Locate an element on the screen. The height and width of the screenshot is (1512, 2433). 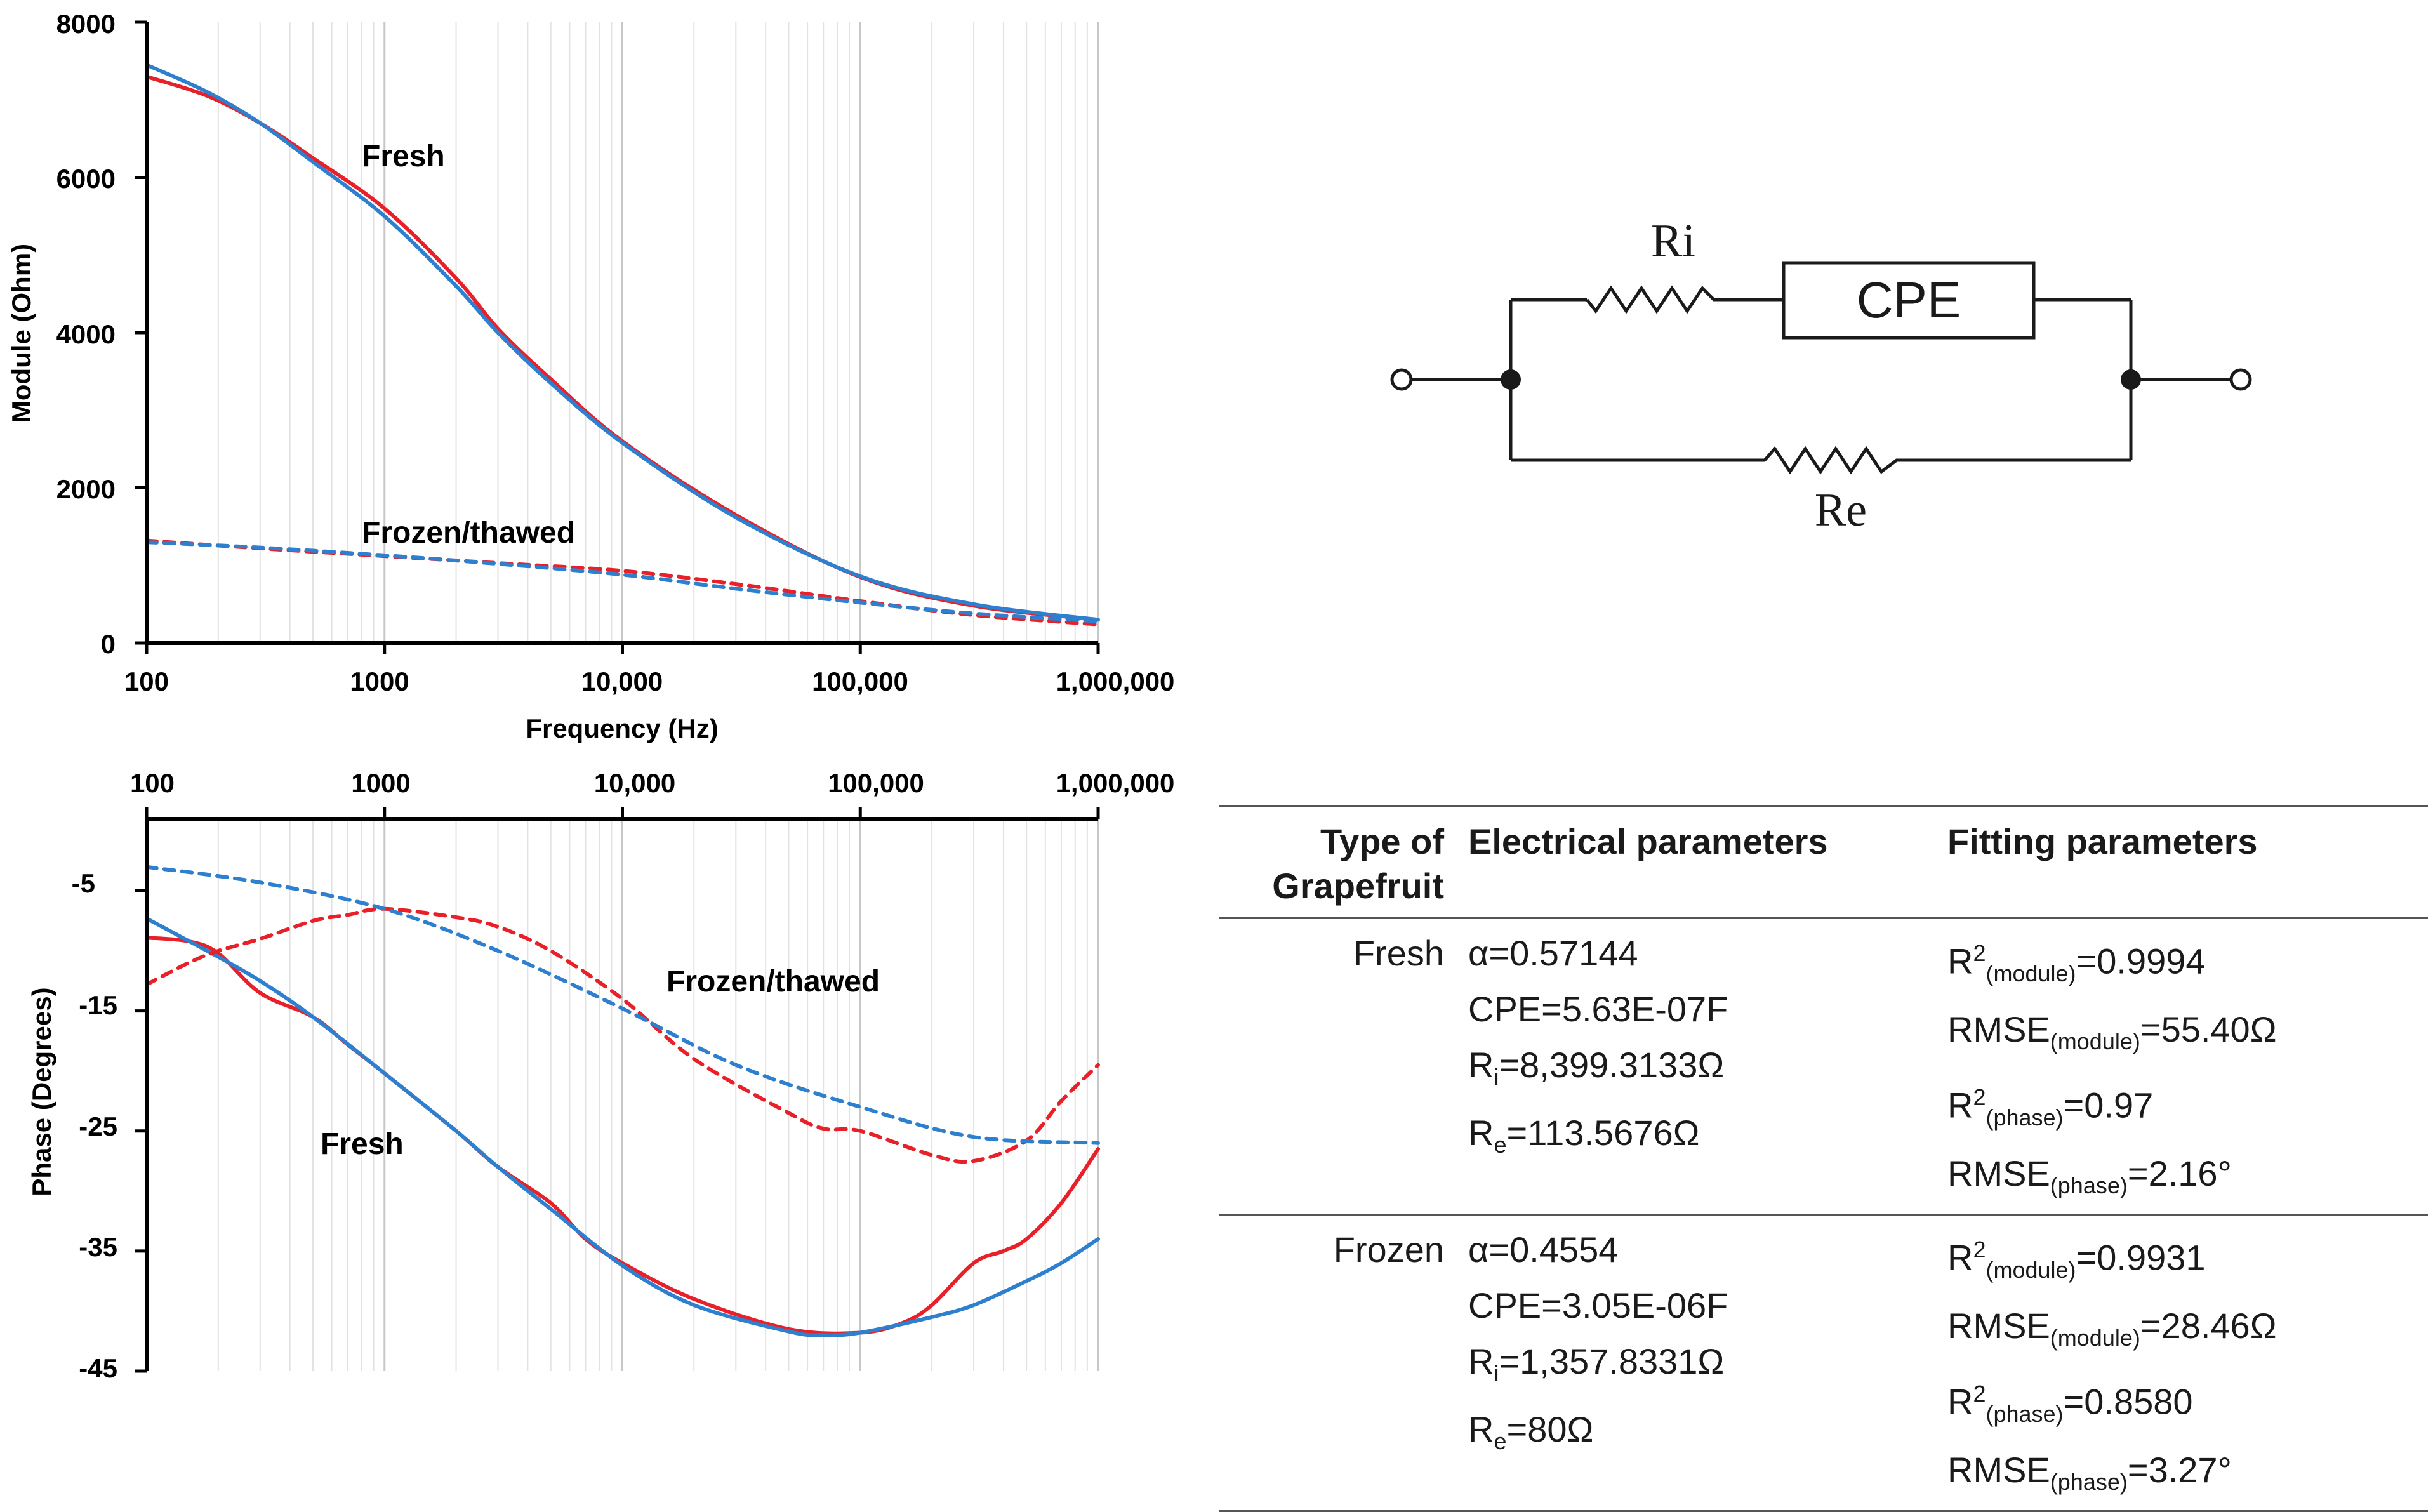
phase-ylabel: Phase (Degrees) is located at coordinates (42, 1091).